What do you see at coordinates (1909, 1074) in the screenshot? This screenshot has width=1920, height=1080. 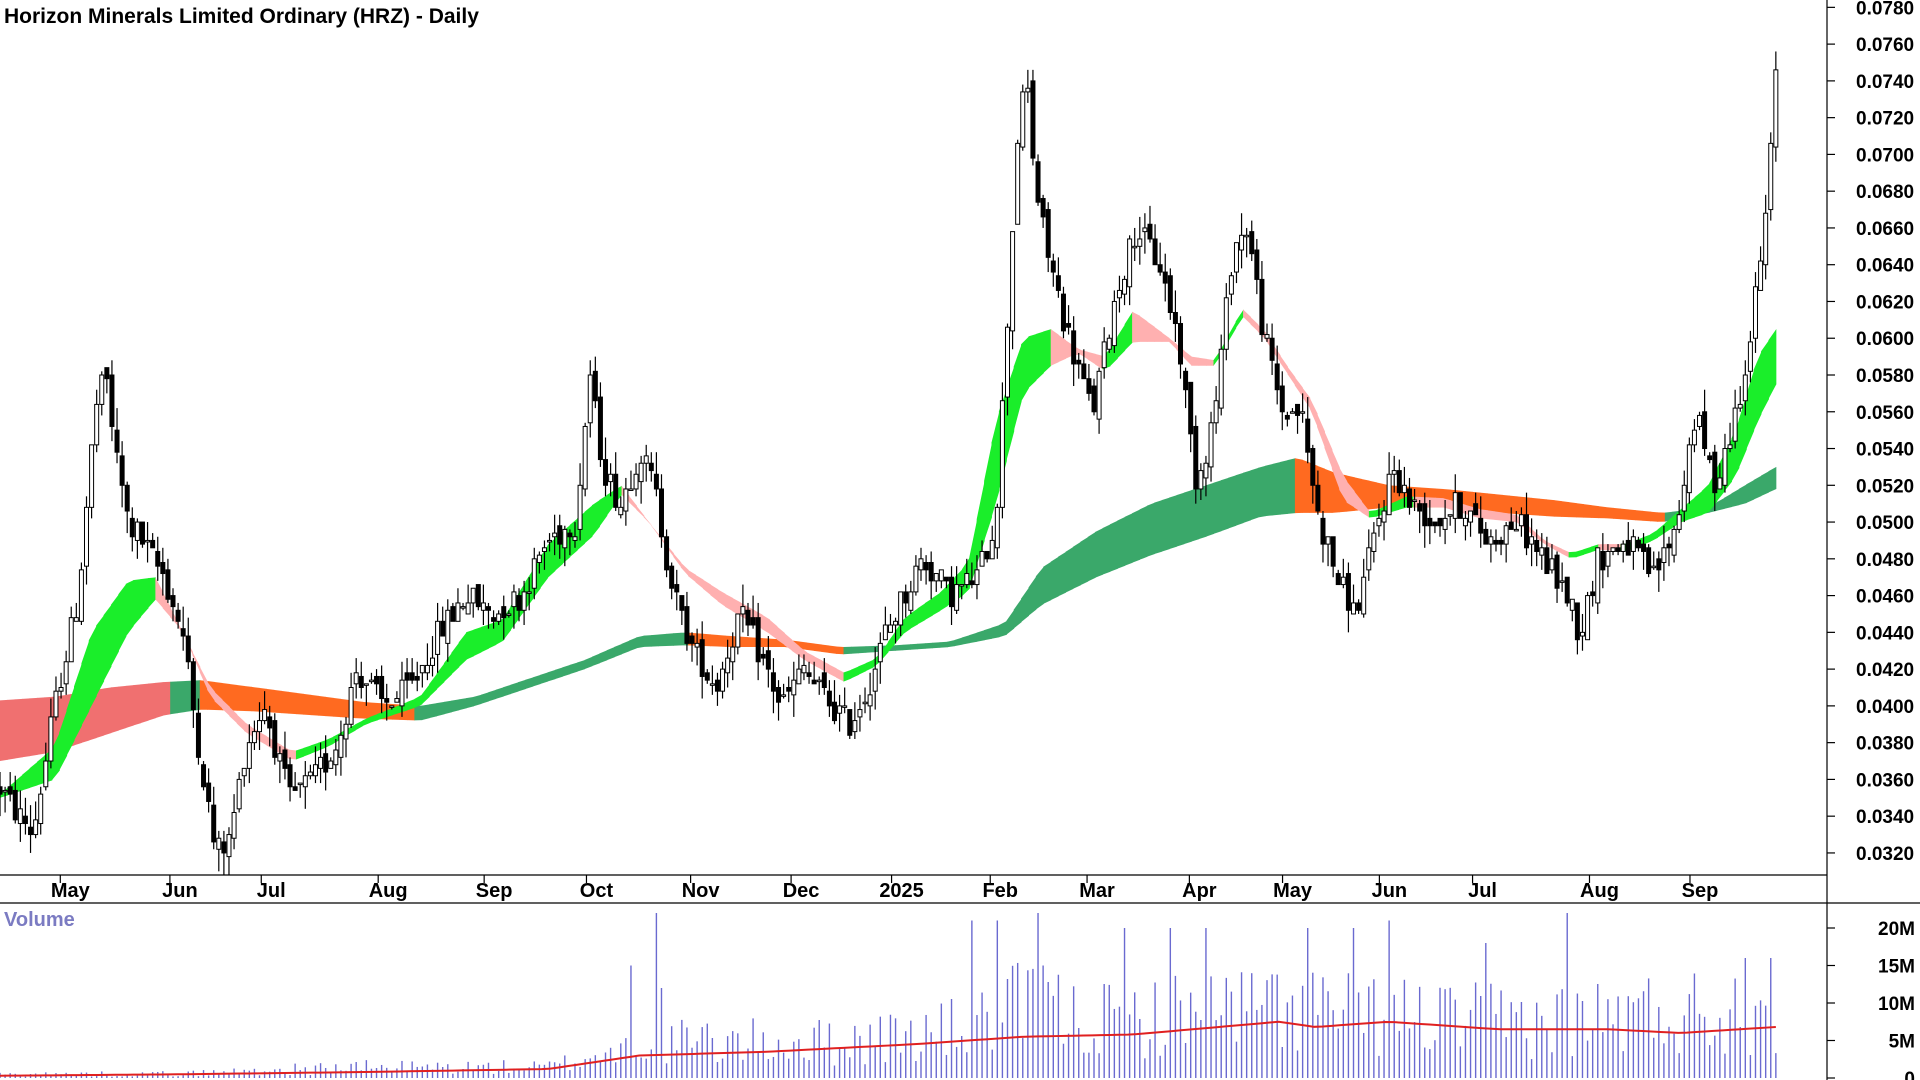 I see `volume-tick-label: 0` at bounding box center [1909, 1074].